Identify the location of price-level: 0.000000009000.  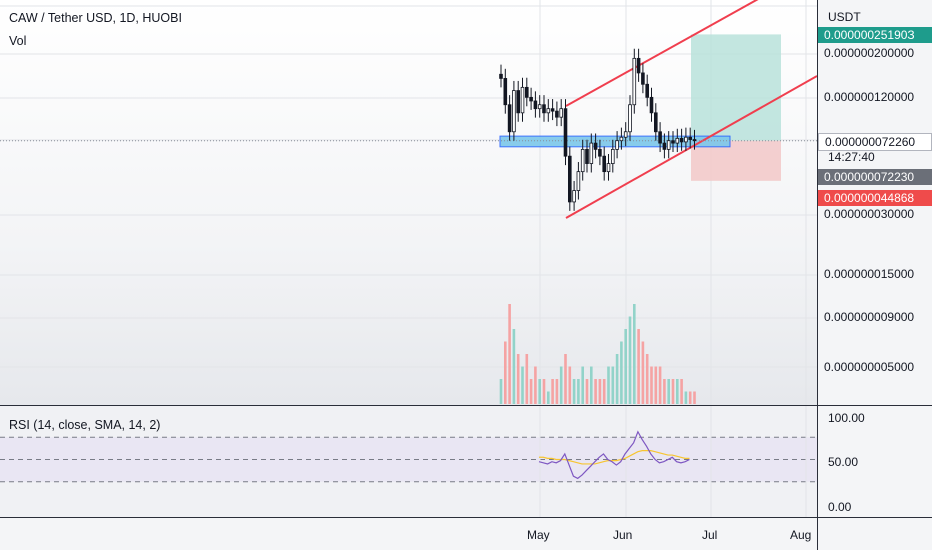
(869, 317).